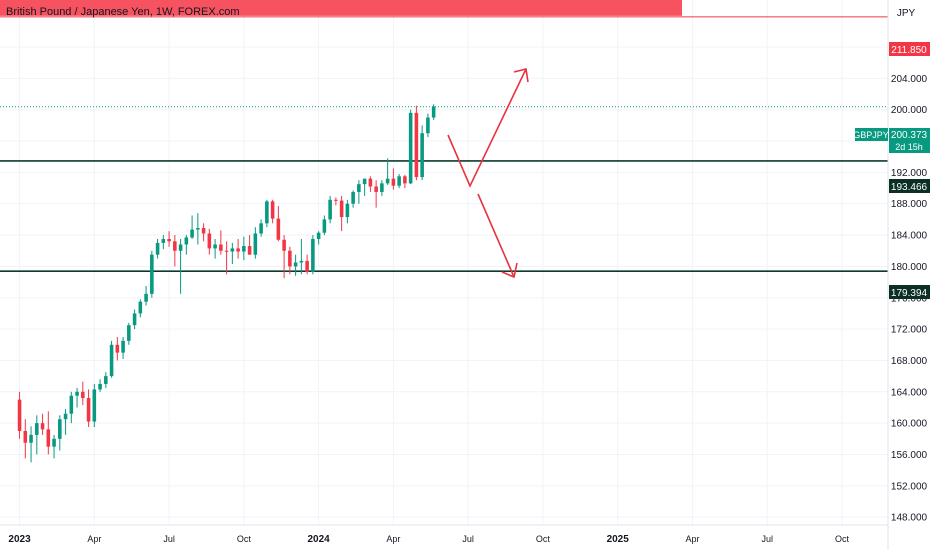  What do you see at coordinates (341, 8) in the screenshot?
I see `supply-zone` at bounding box center [341, 8].